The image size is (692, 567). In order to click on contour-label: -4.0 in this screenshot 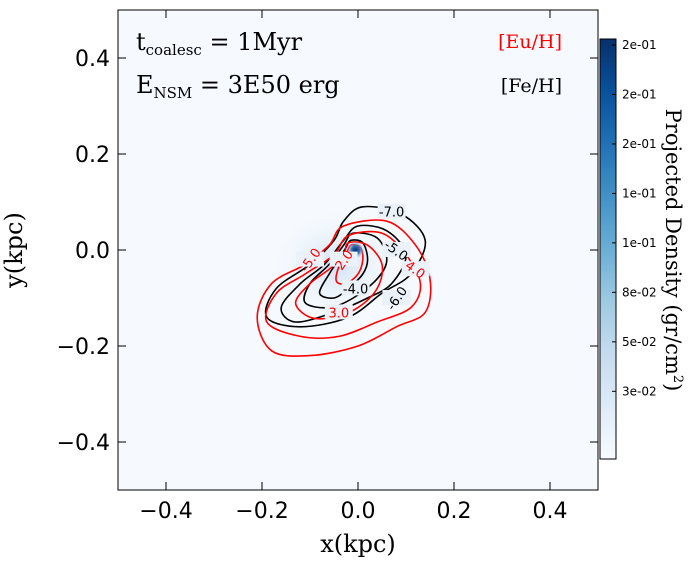, I will do `click(355, 289)`.